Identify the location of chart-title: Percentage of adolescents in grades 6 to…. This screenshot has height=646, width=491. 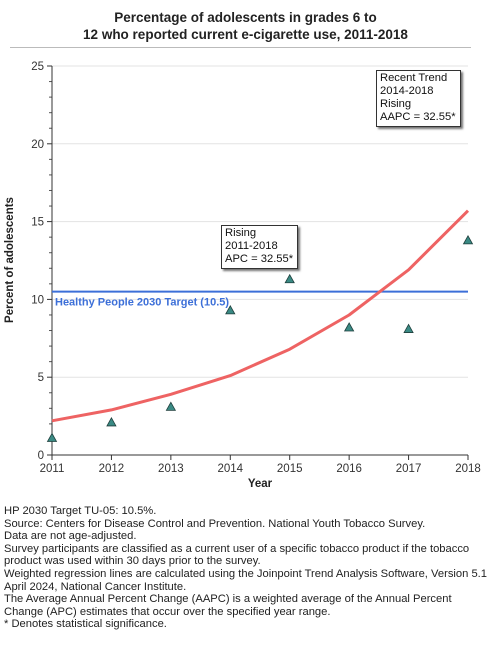
(245, 26).